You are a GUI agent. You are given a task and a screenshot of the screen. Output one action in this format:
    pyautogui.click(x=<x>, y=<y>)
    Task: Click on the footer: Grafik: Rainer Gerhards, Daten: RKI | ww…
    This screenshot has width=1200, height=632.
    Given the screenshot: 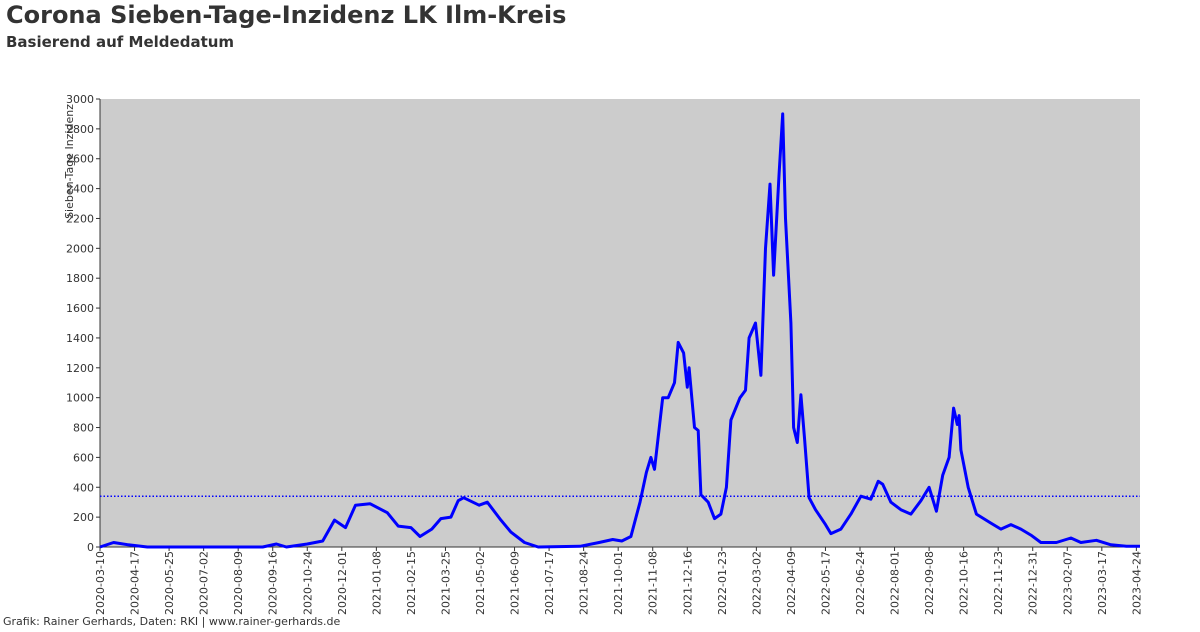 What is the action you would take?
    pyautogui.click(x=172, y=621)
    